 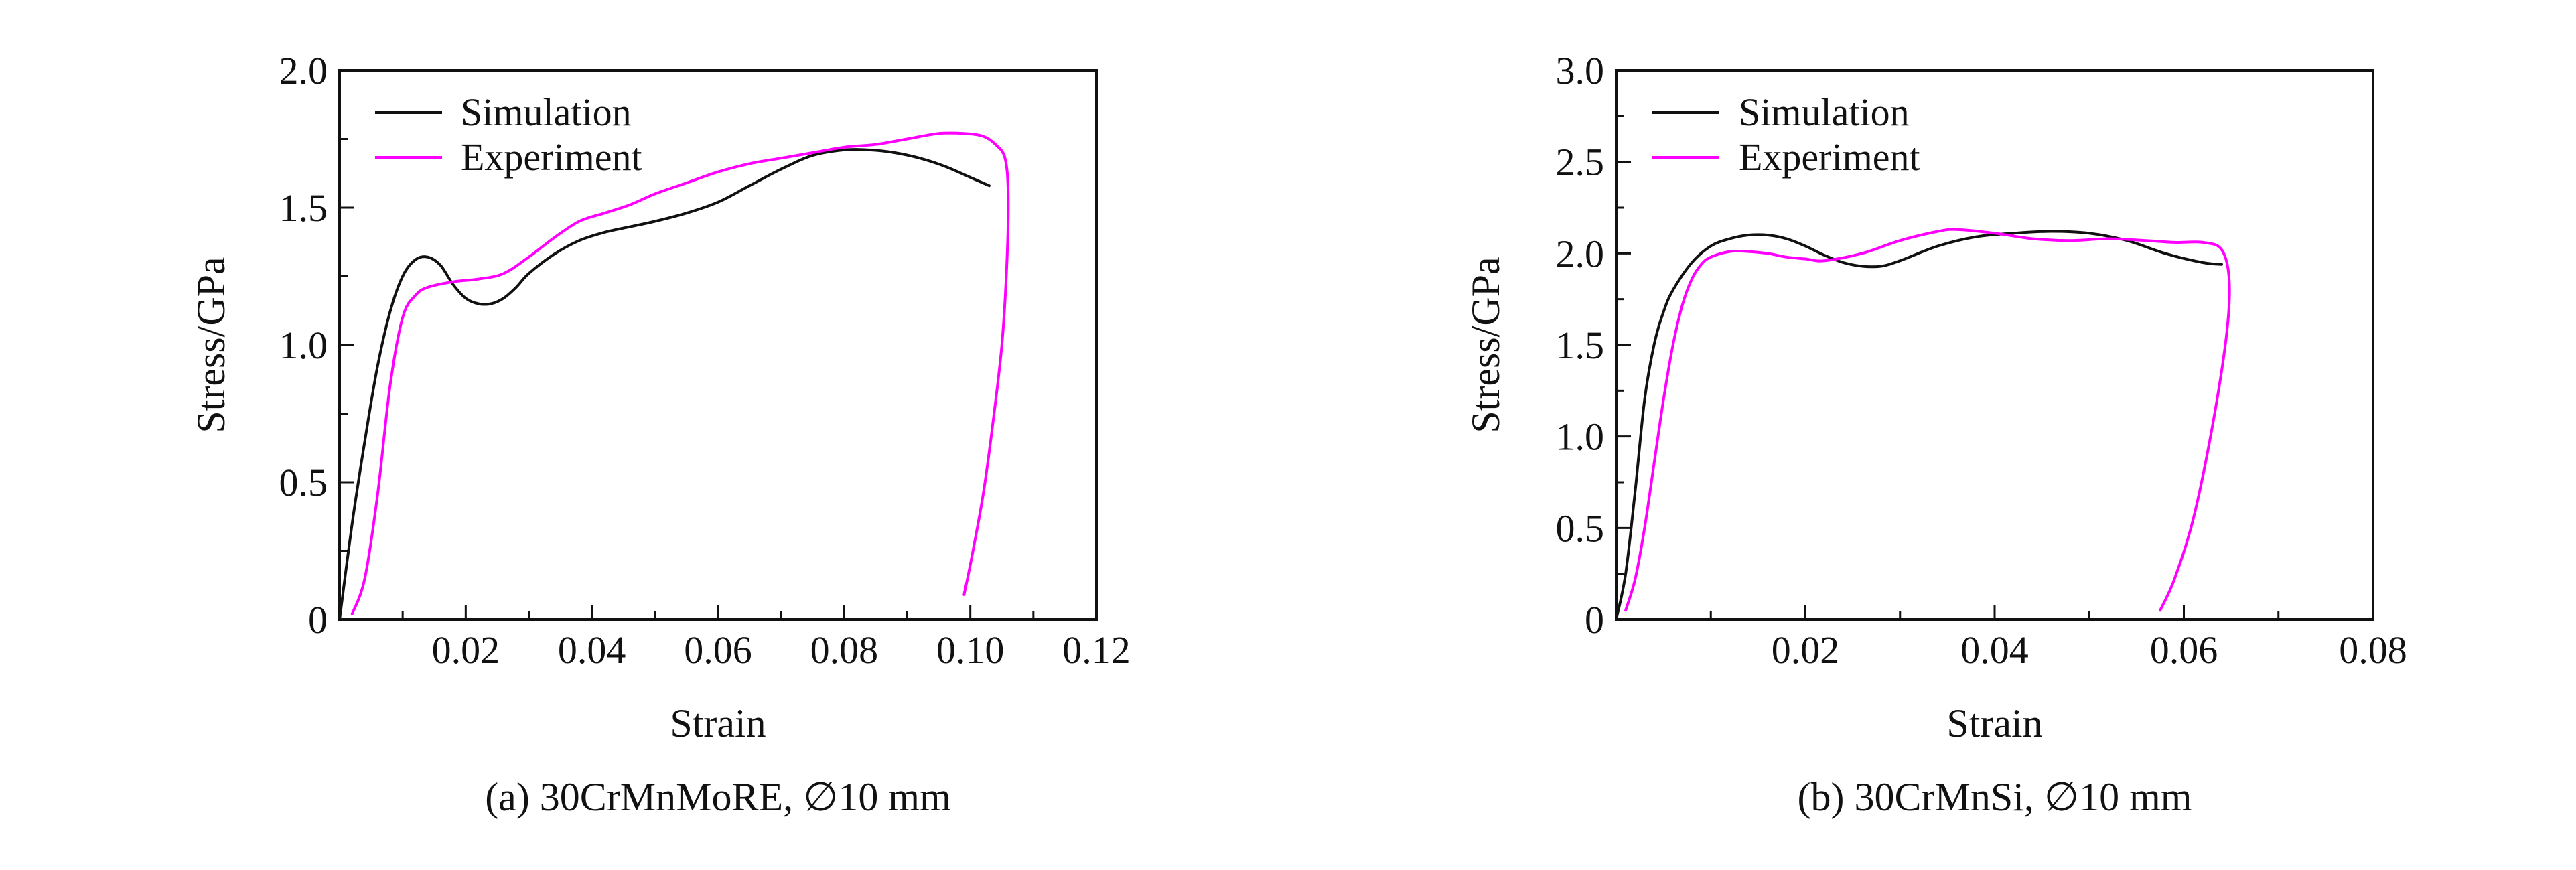 I want to click on series-layer-a, so click(x=674, y=376).